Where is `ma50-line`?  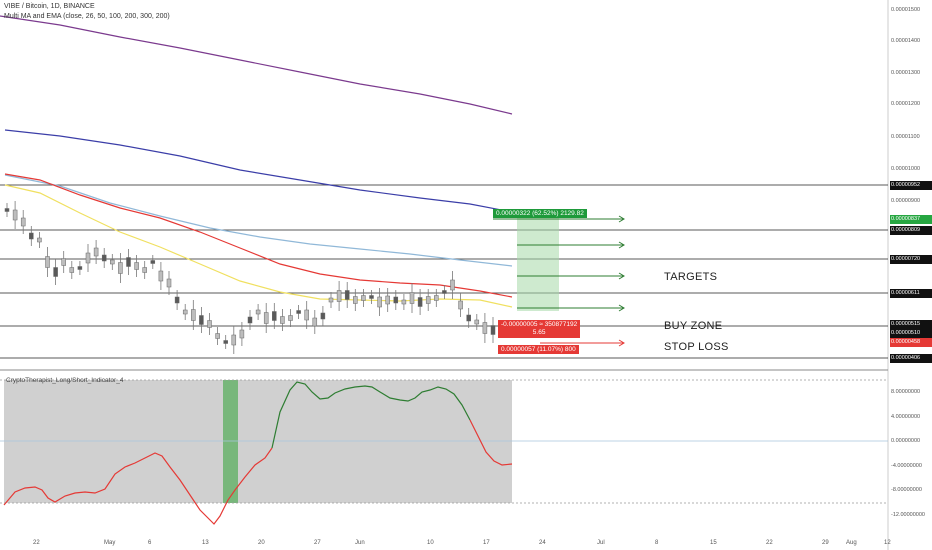 ma50-line is located at coordinates (258, 220).